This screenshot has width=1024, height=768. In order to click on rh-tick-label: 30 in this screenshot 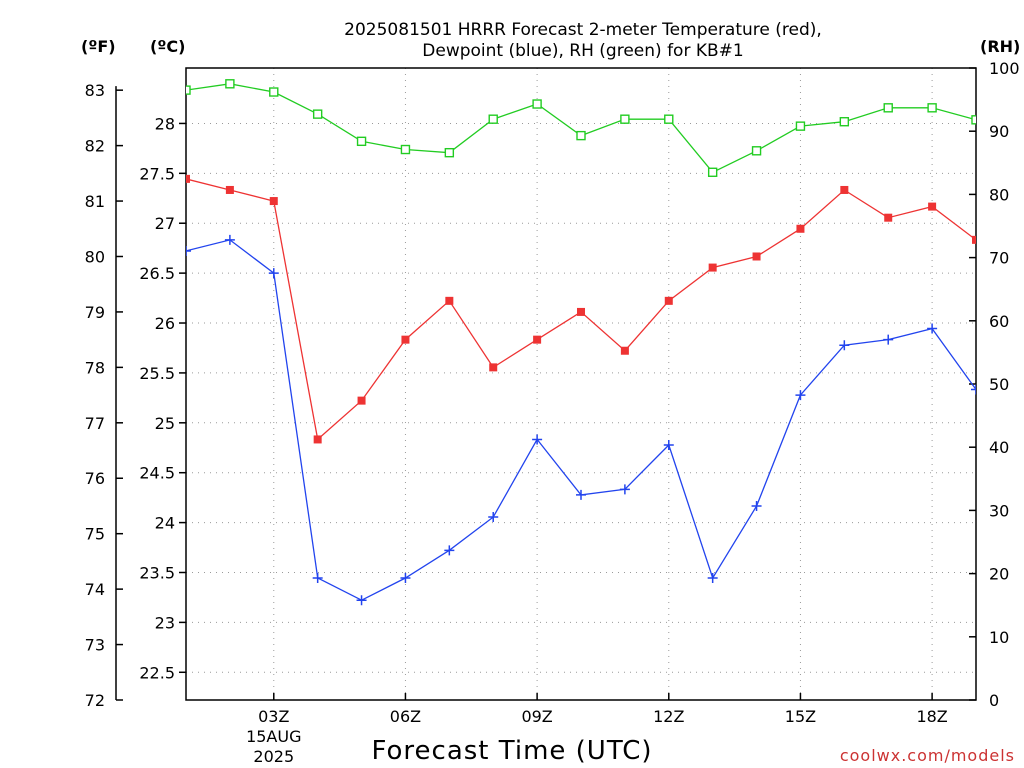, I will do `click(999, 510)`.